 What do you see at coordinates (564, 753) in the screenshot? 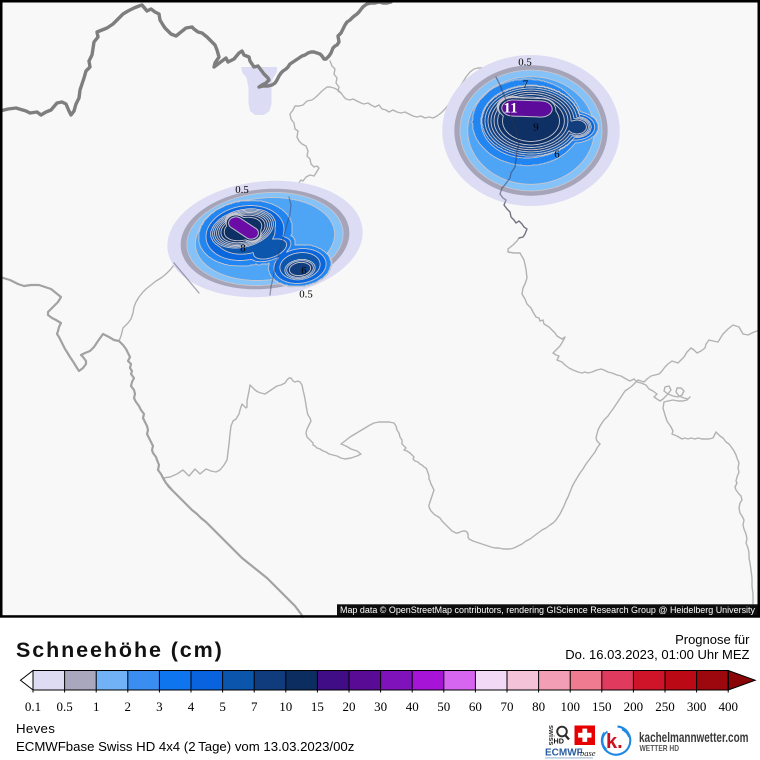
I see `svg-text: ECMWF` at bounding box center [564, 753].